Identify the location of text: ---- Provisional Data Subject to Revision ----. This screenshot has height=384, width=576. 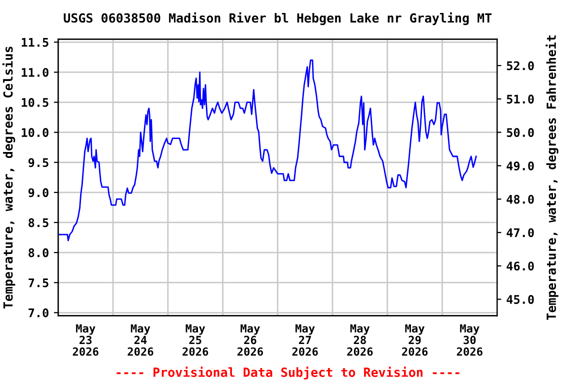
(288, 373).